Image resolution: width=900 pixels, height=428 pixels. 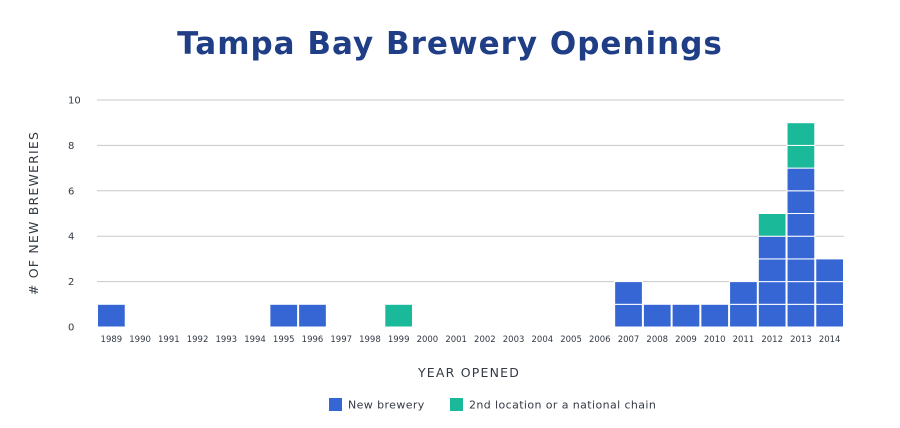 I want to click on y-tick-label: 10, so click(x=74, y=101).